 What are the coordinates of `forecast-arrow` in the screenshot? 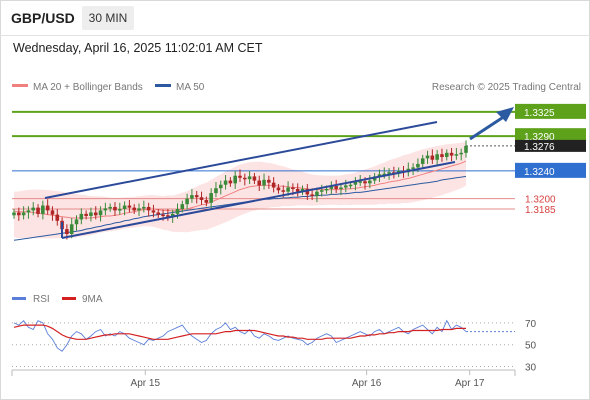 It's located at (491, 124).